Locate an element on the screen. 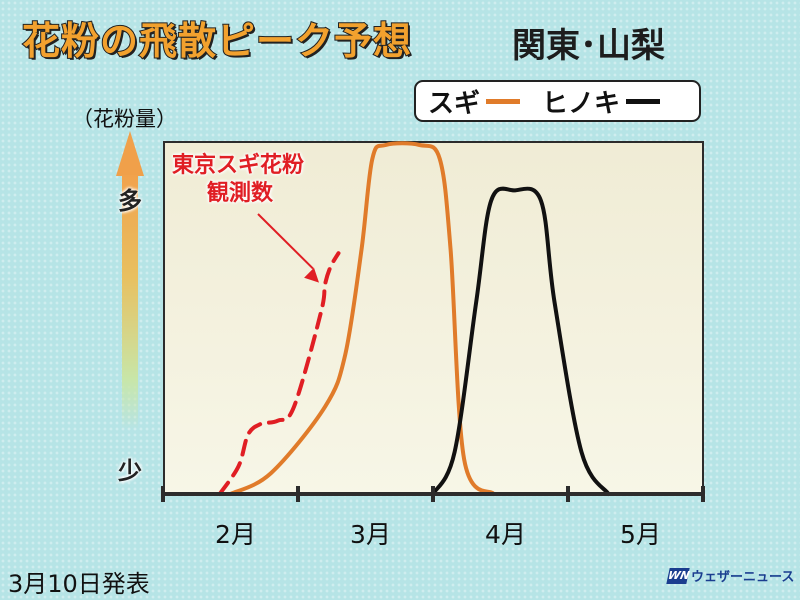 The image size is (800, 600). brand-logo-icon: WN is located at coordinates (678, 575).